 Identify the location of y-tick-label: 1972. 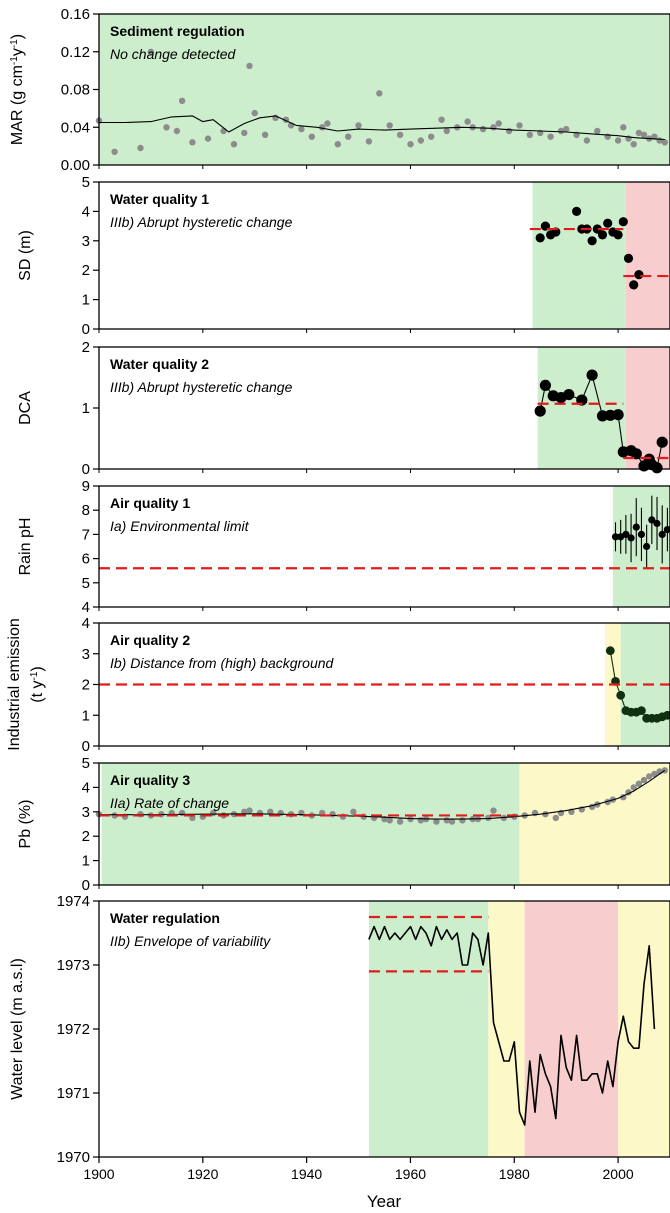
(73, 1029).